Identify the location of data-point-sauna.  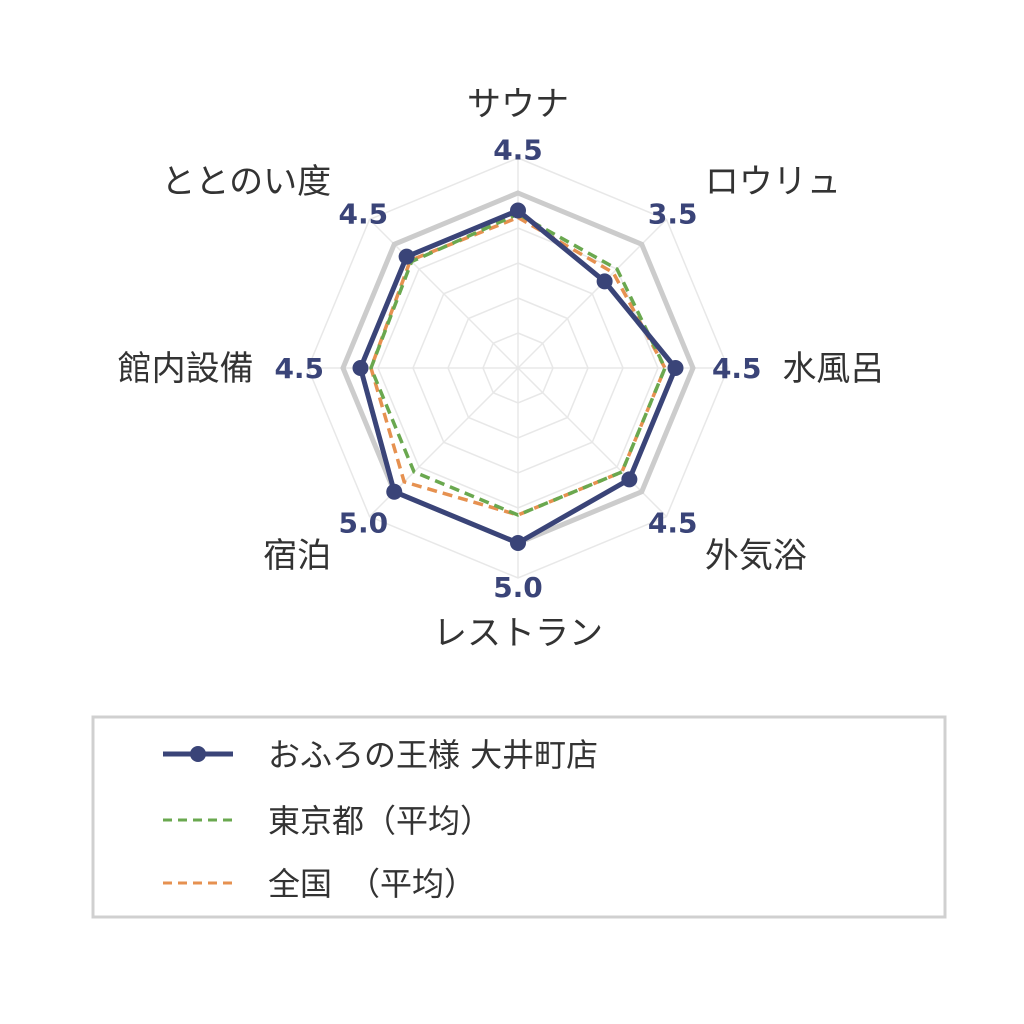
(518, 210).